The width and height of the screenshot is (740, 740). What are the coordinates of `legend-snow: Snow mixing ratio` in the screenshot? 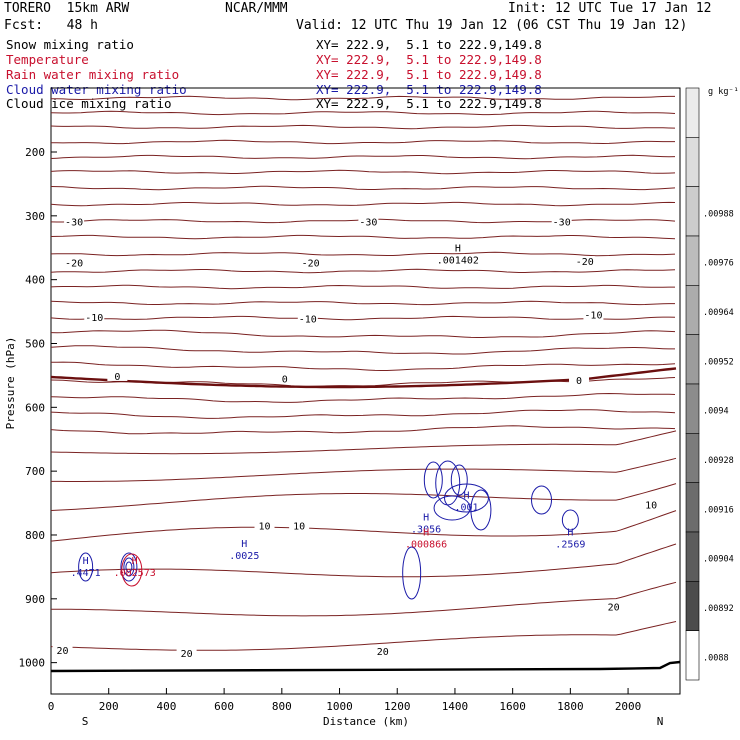 It's located at (70, 44).